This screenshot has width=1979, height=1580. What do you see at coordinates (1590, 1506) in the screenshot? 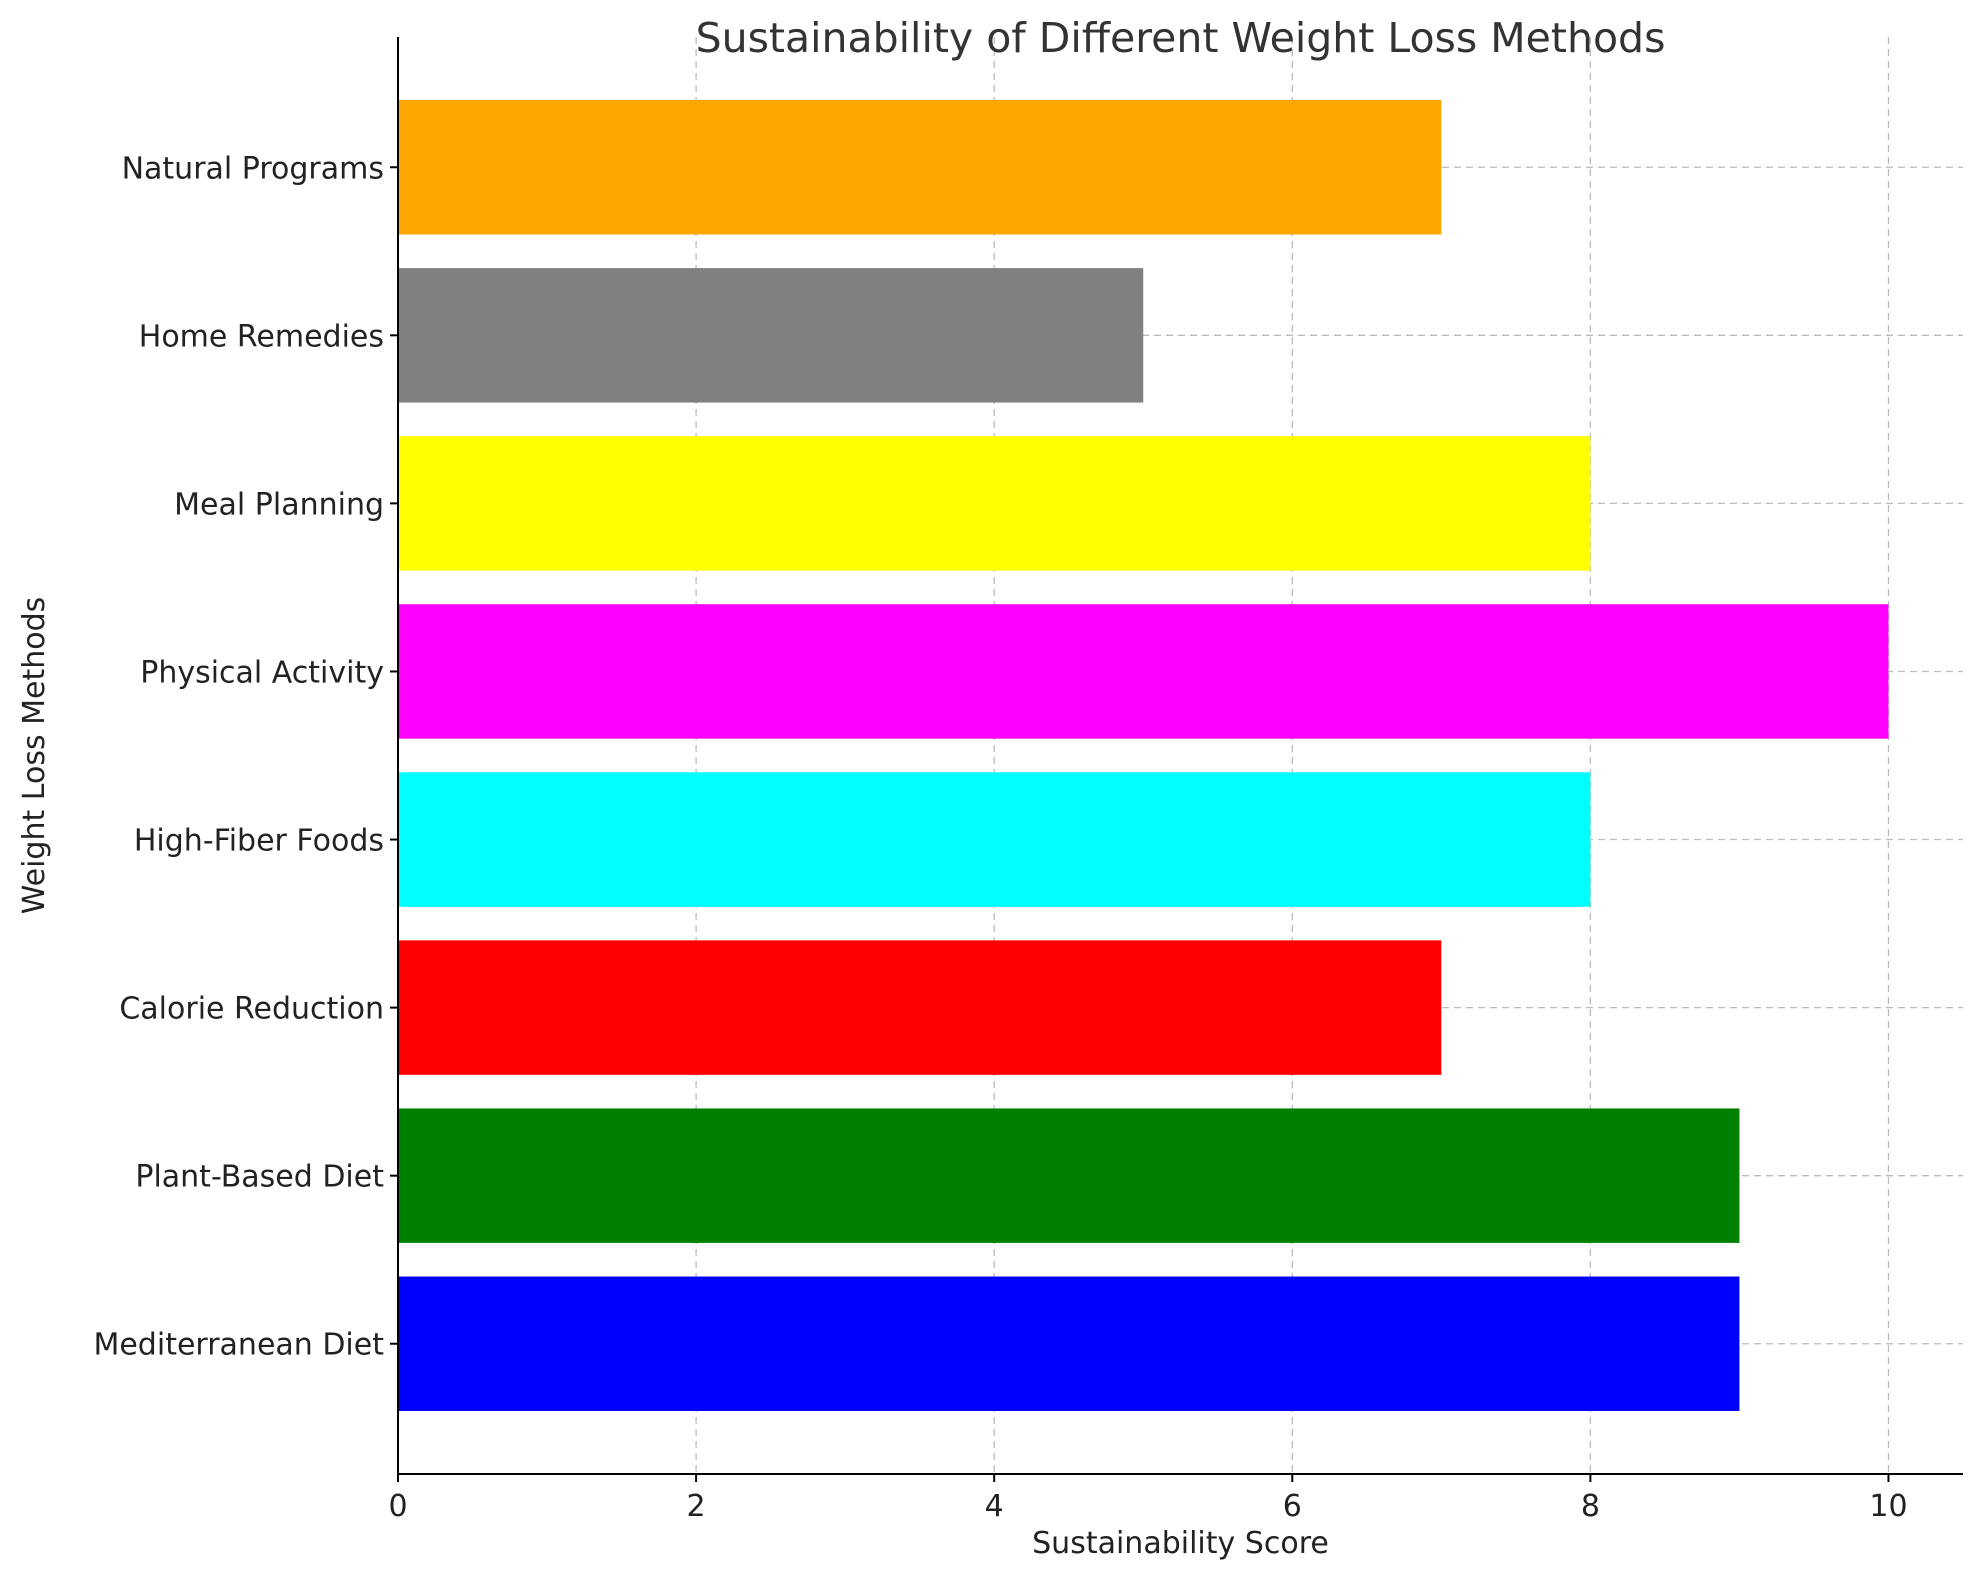
I see `x-tick-label: 8` at bounding box center [1590, 1506].